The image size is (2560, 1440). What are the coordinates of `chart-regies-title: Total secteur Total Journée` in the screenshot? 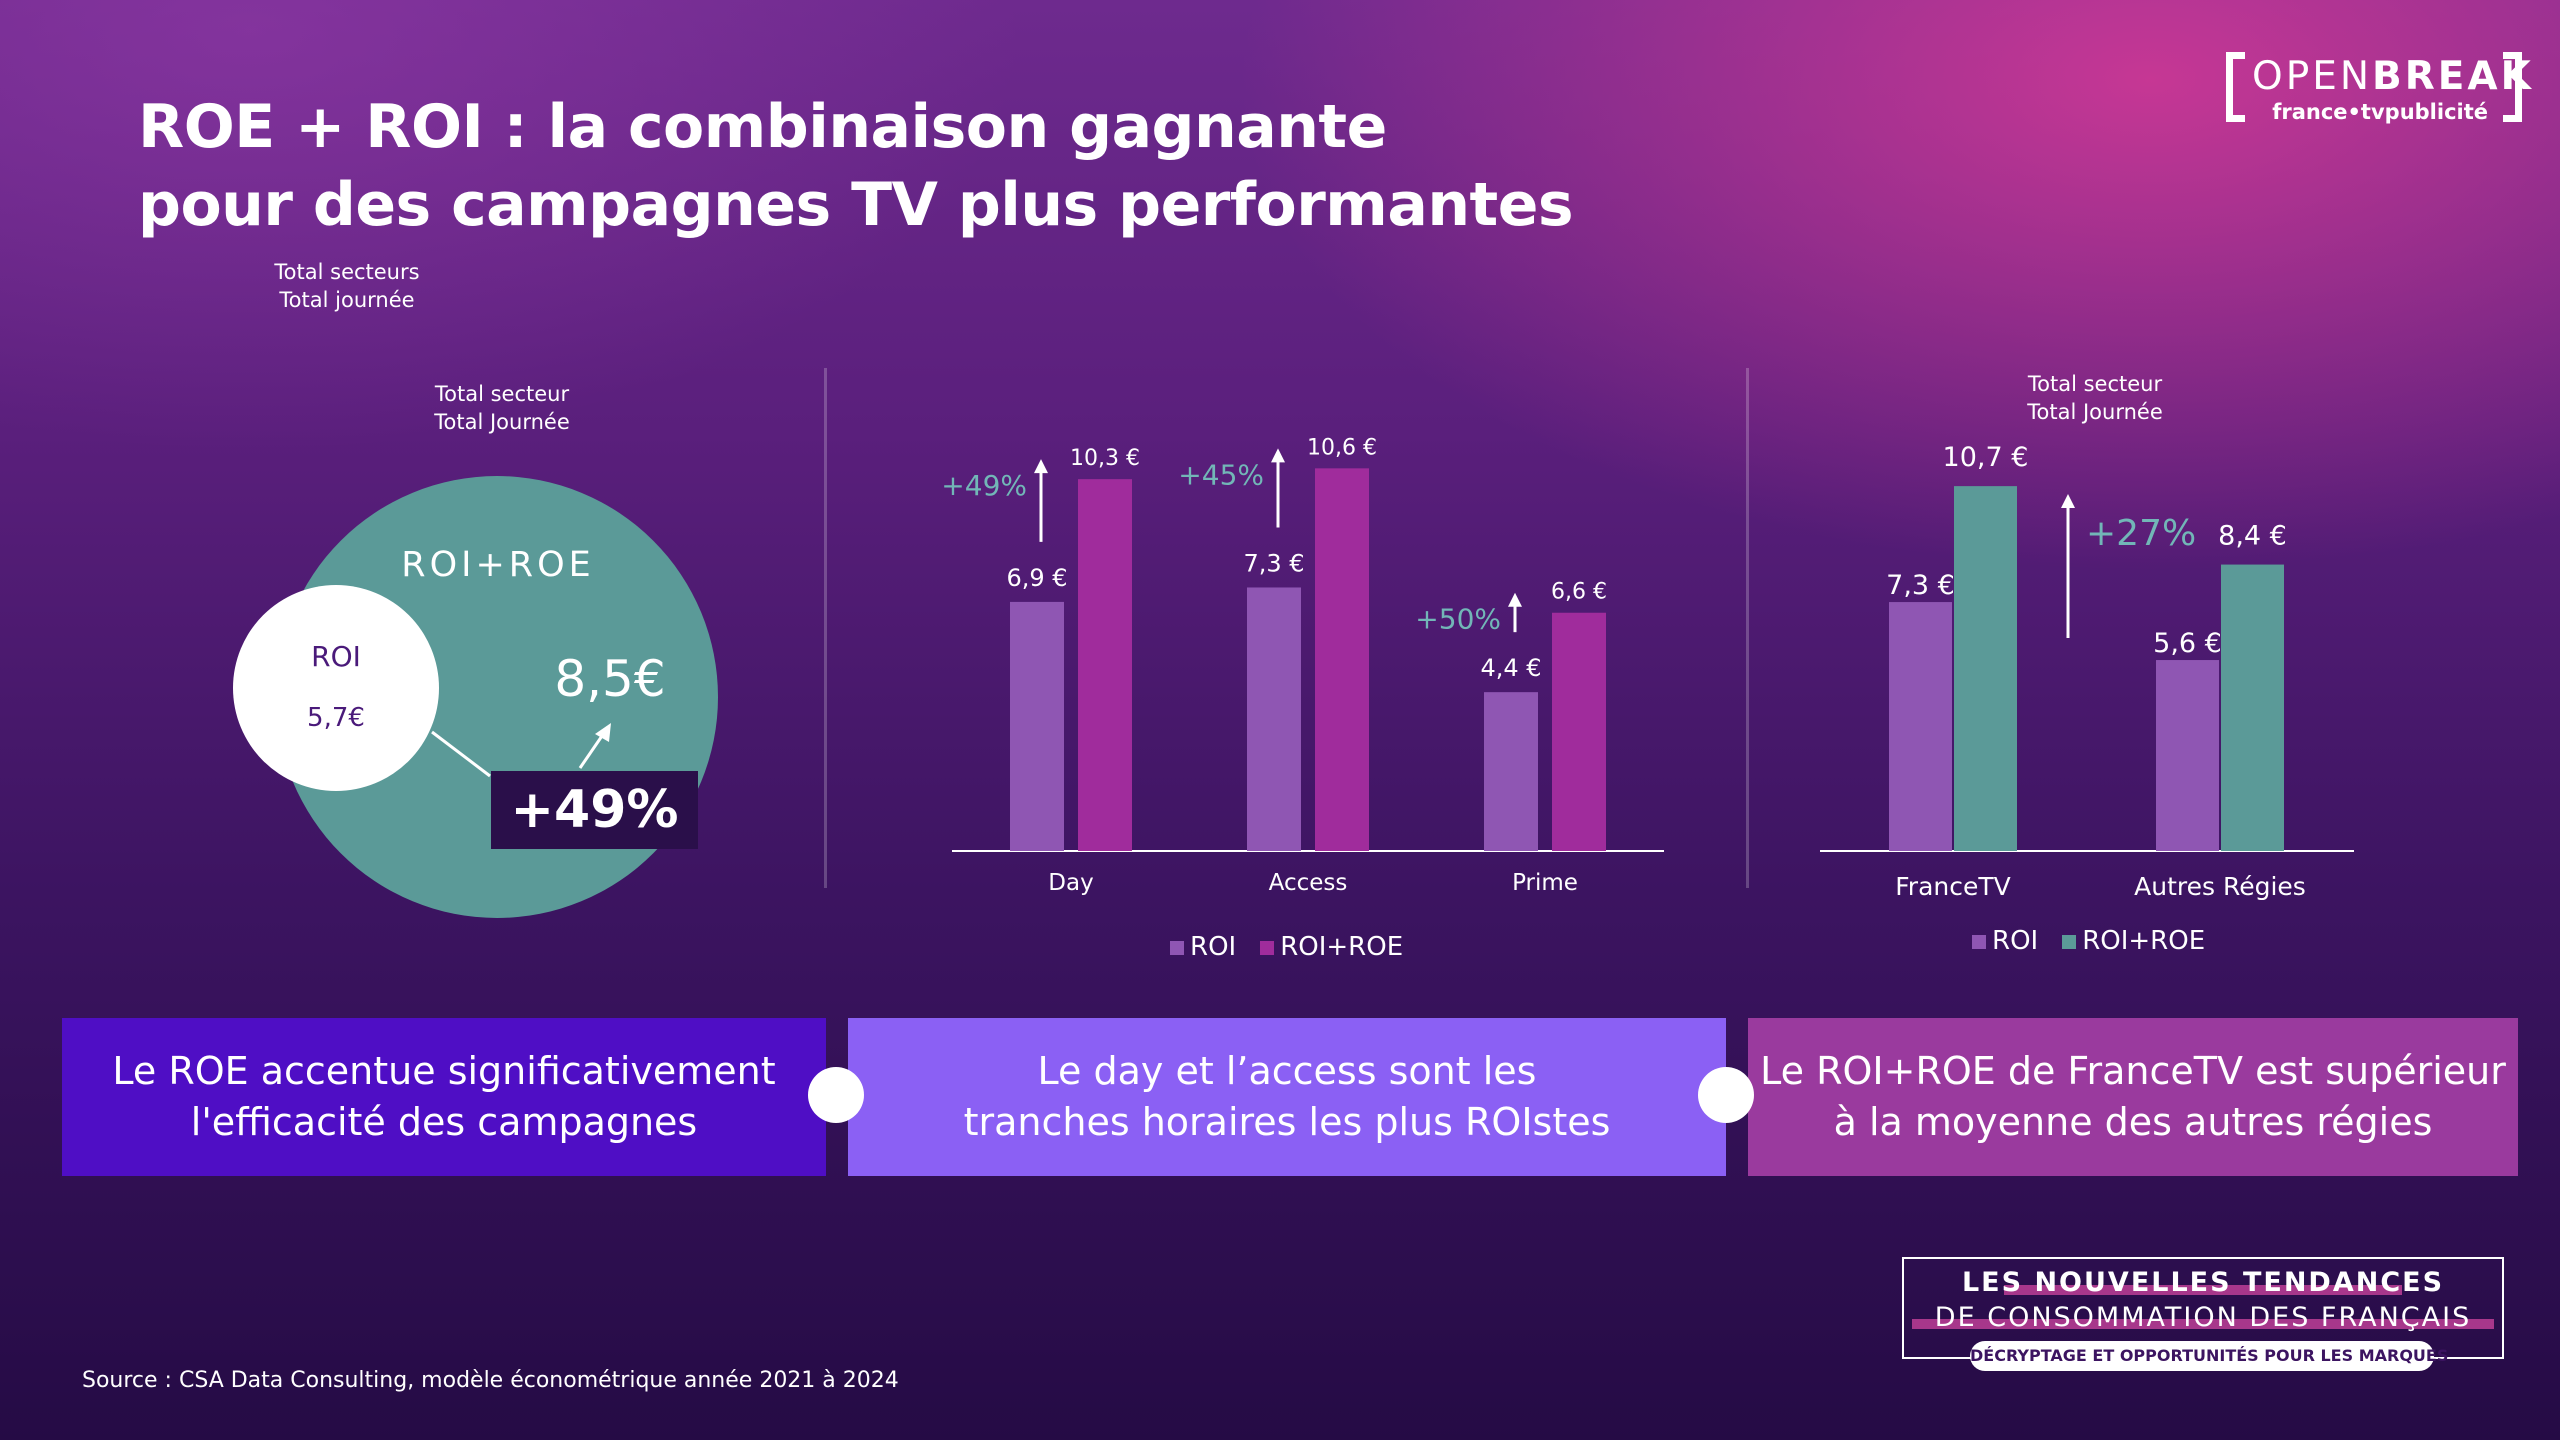 It's located at (2095, 398).